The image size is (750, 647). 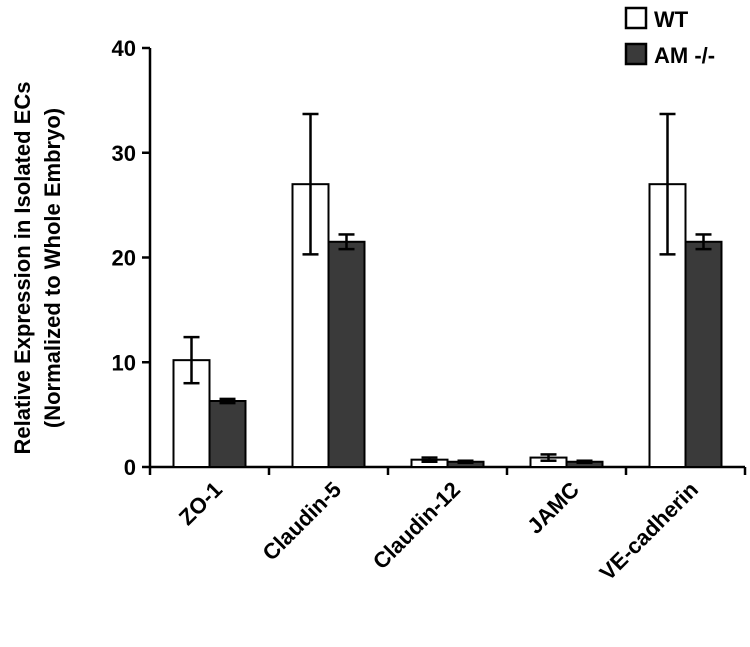 I want to click on x-category-label: ZO-1, so click(x=200, y=503).